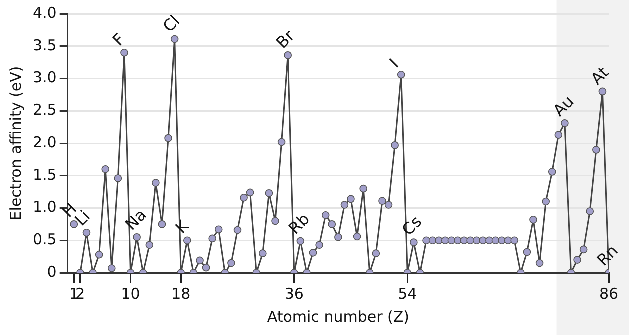 The image size is (640, 335). What do you see at coordinates (15, 143) in the screenshot?
I see `y-axis-title: Electron affinity (eV)` at bounding box center [15, 143].